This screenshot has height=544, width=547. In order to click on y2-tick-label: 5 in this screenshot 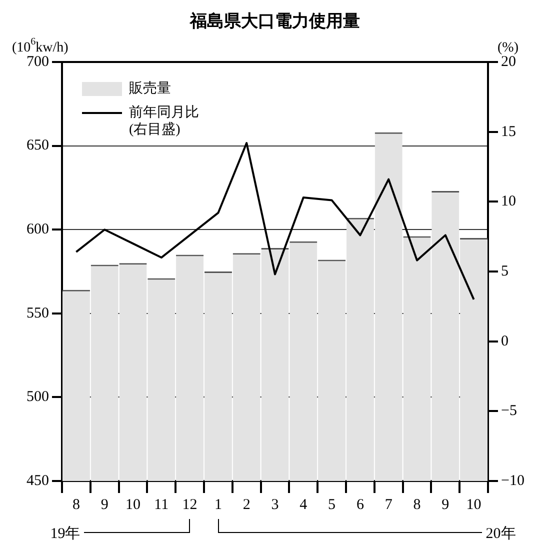, I will do `click(504, 271)`.